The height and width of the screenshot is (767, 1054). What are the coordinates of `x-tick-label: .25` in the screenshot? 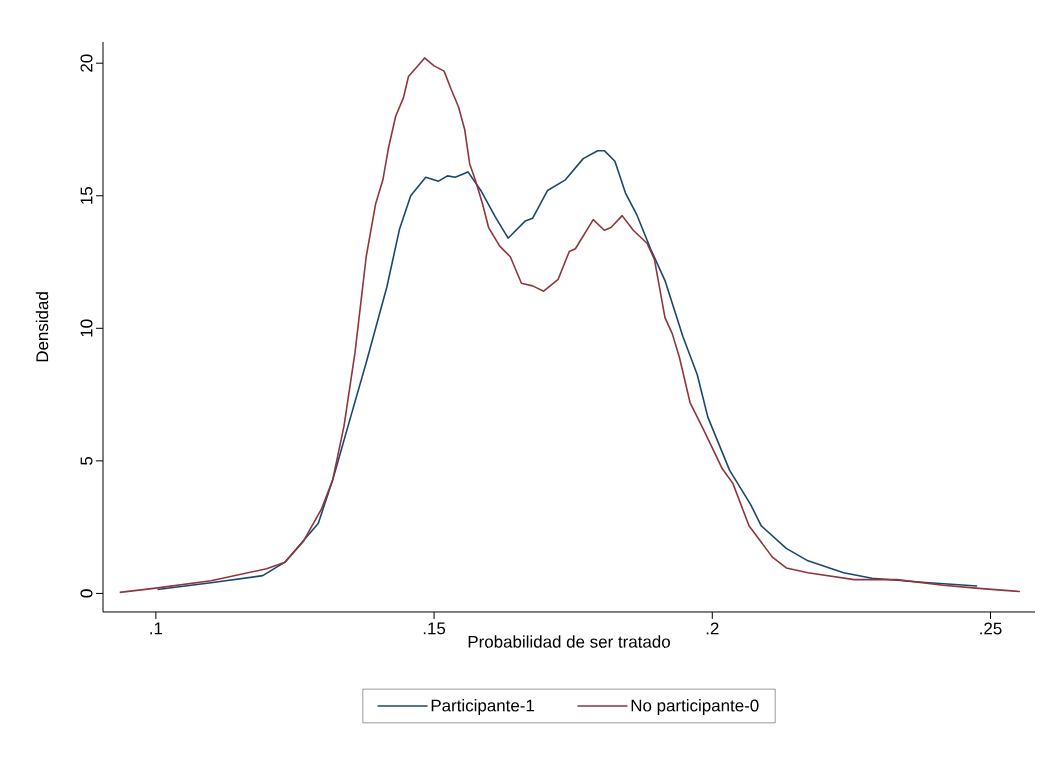 It's located at (991, 628).